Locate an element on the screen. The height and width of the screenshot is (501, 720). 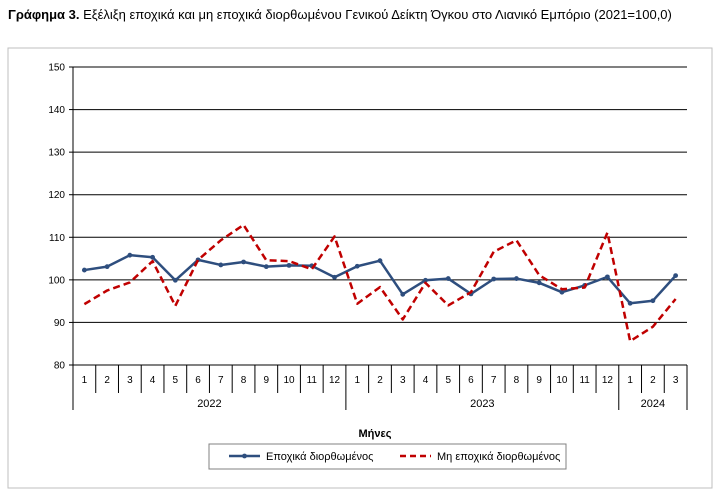
x-tick-label-8: 8 is located at coordinates (244, 380).